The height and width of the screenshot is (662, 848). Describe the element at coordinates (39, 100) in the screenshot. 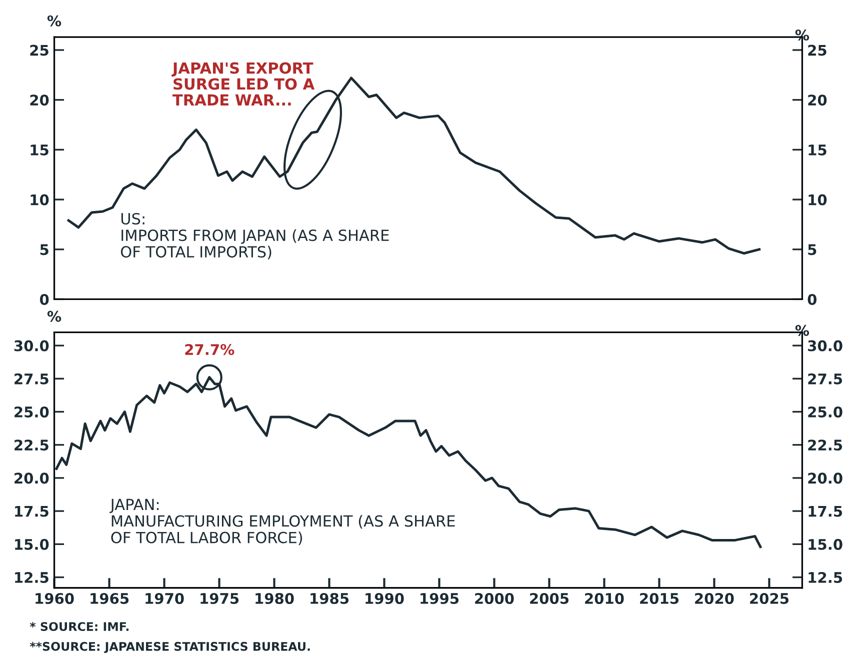

I see `y-tick-label: 20` at that location.